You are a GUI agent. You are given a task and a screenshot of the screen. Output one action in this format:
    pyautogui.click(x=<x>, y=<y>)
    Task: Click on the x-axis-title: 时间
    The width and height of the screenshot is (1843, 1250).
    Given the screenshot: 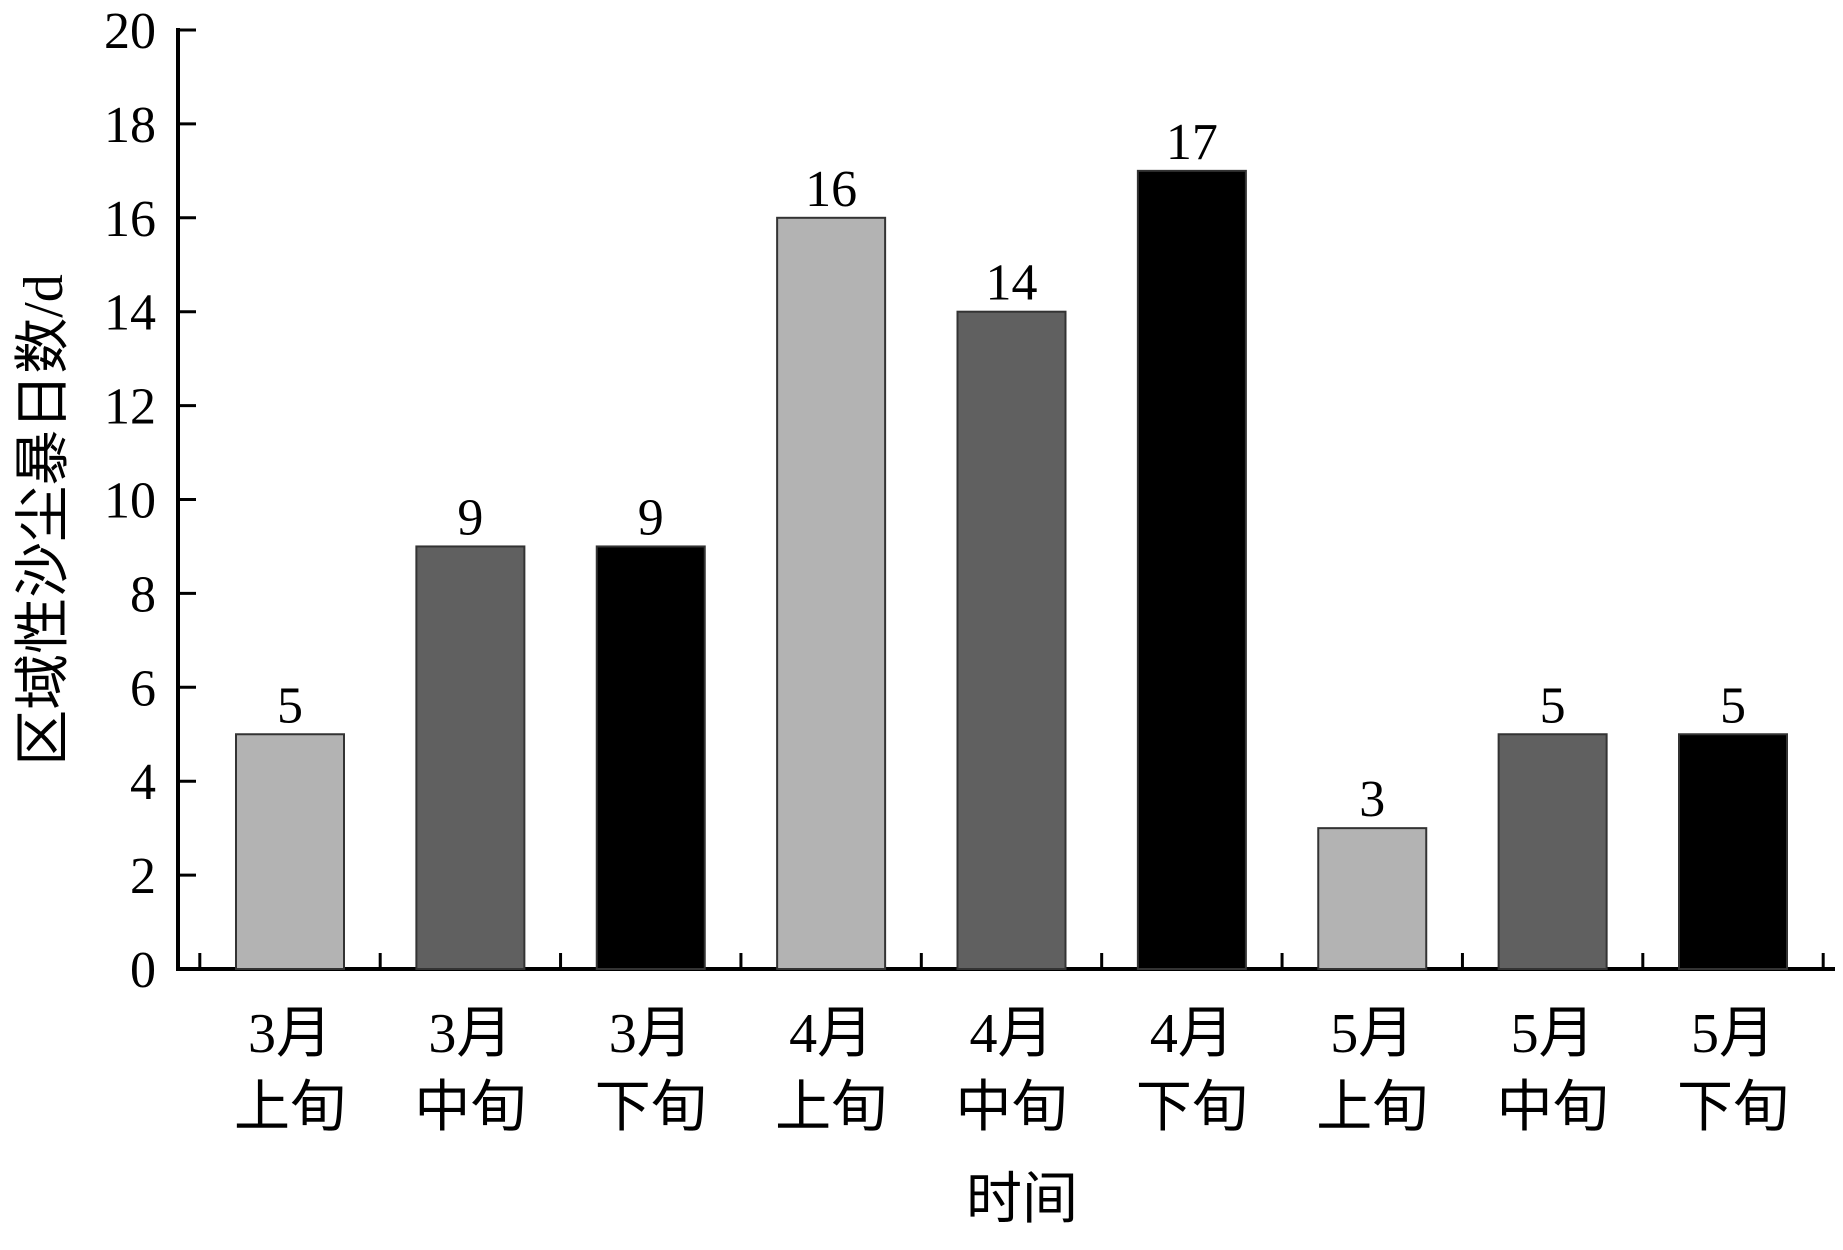 What is the action you would take?
    pyautogui.click(x=1022, y=1200)
    